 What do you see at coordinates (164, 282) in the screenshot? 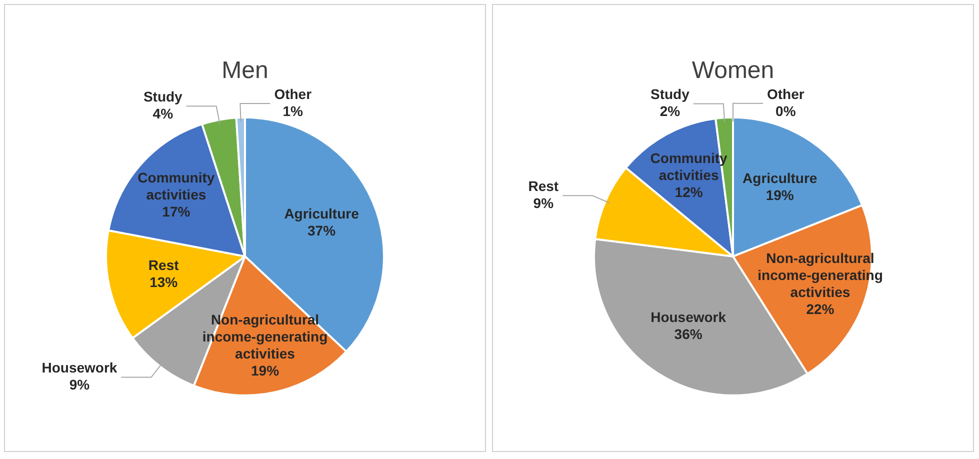
I see `data-label: 13%` at bounding box center [164, 282].